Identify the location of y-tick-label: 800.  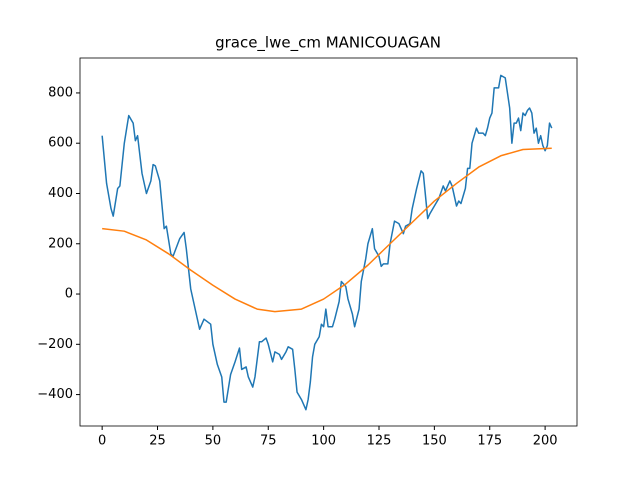
(60, 92).